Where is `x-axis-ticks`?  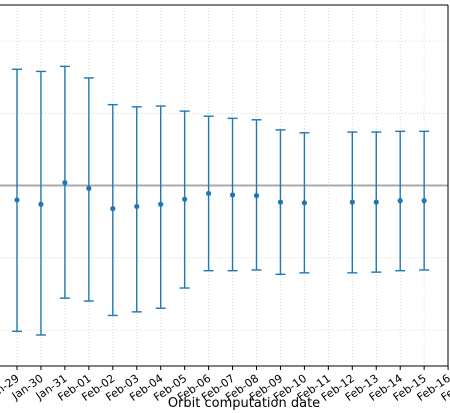 x-axis-ticks is located at coordinates (232, 368).